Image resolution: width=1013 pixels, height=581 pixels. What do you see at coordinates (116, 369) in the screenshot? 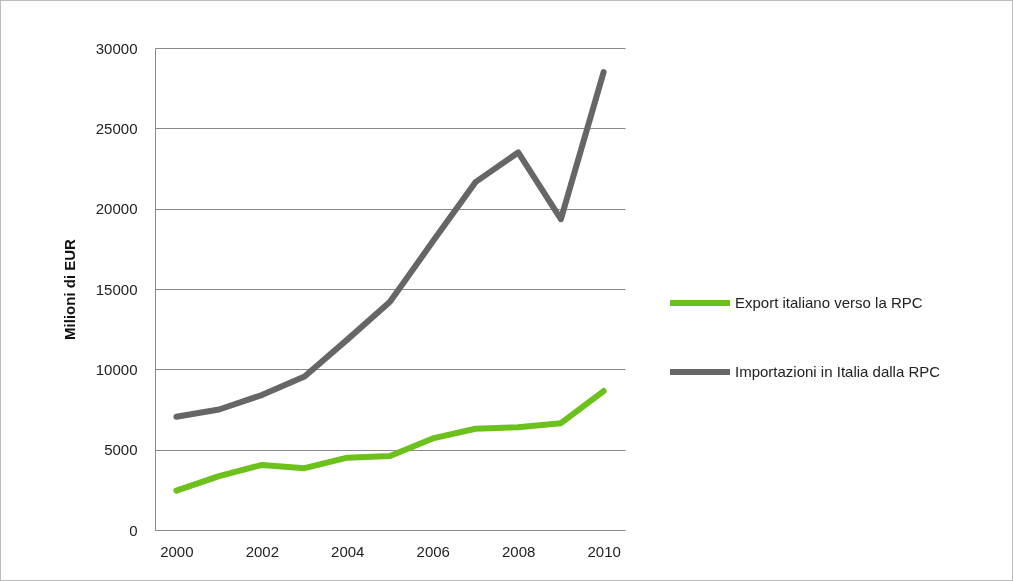
I see `y-tick-label: 10000` at bounding box center [116, 369].